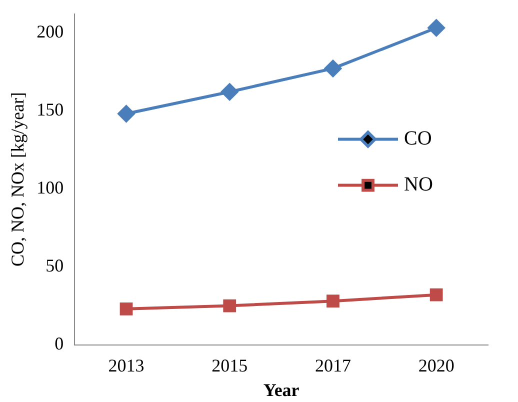 The width and height of the screenshot is (518, 402). Describe the element at coordinates (332, 365) in the screenshot. I see `x-tick-label: 2017` at that location.